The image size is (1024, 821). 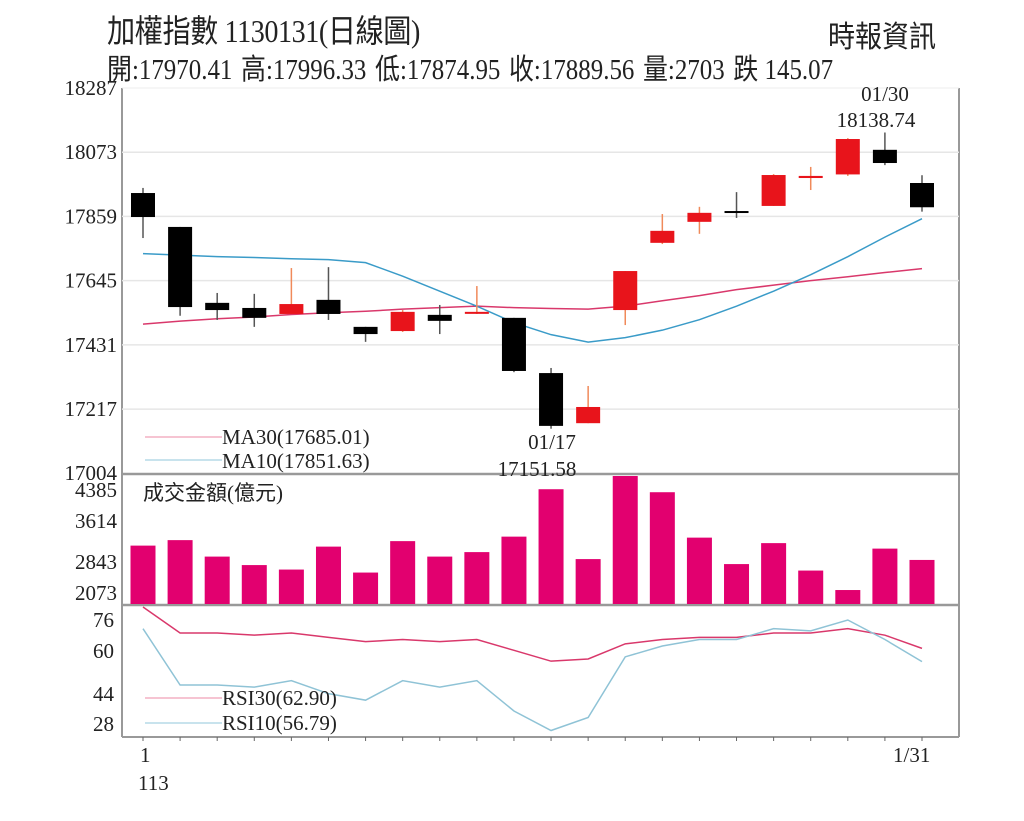 I want to click on rsi10-legend: RSI10(56.79), so click(x=279, y=723).